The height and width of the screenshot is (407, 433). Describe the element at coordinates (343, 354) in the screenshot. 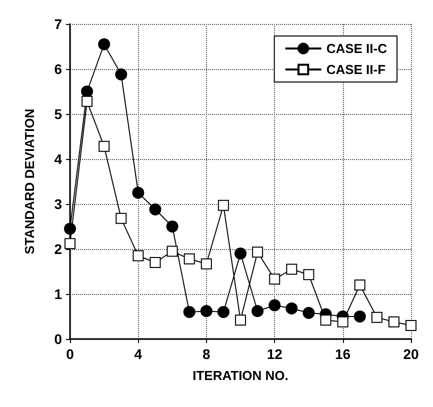

I see `x-tick-label: 16` at that location.